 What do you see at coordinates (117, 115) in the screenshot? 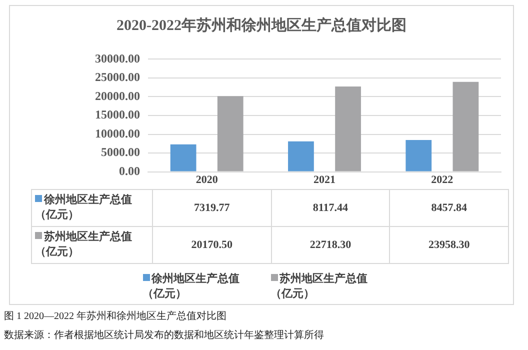
I see `y-tick-label: 15000.00` at bounding box center [117, 115].